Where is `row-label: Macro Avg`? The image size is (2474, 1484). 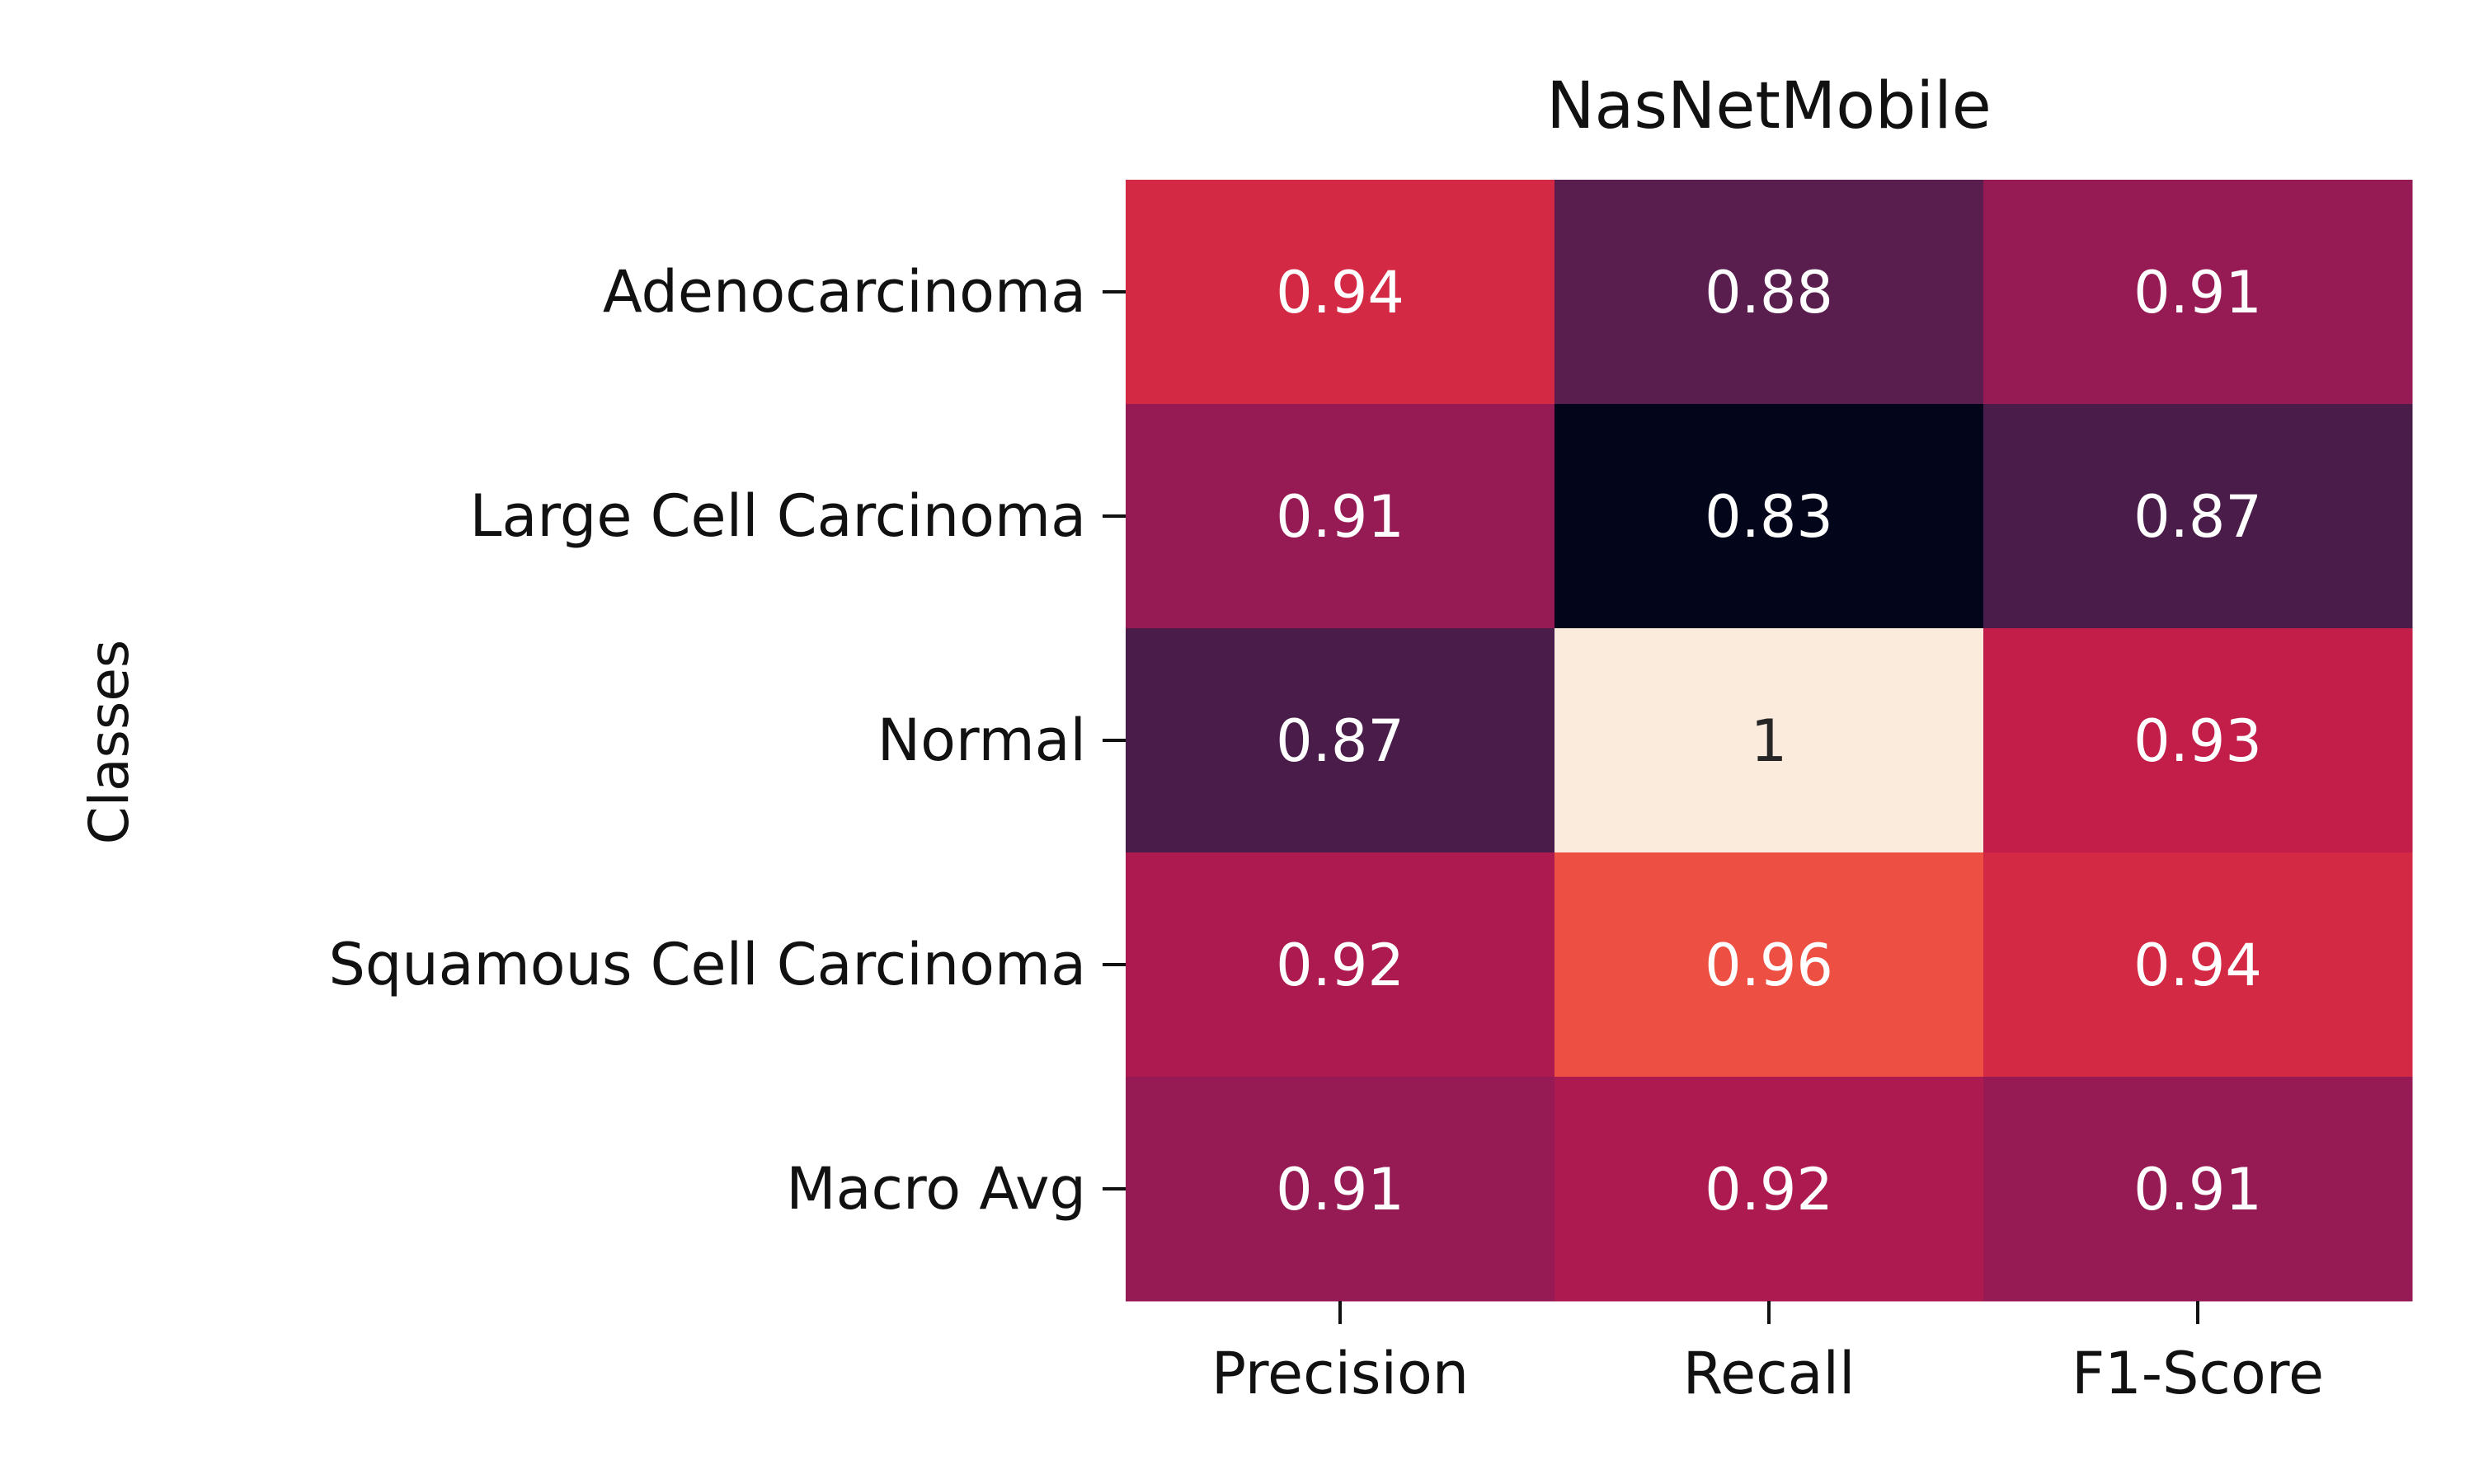 row-label: Macro Avg is located at coordinates (936, 1189).